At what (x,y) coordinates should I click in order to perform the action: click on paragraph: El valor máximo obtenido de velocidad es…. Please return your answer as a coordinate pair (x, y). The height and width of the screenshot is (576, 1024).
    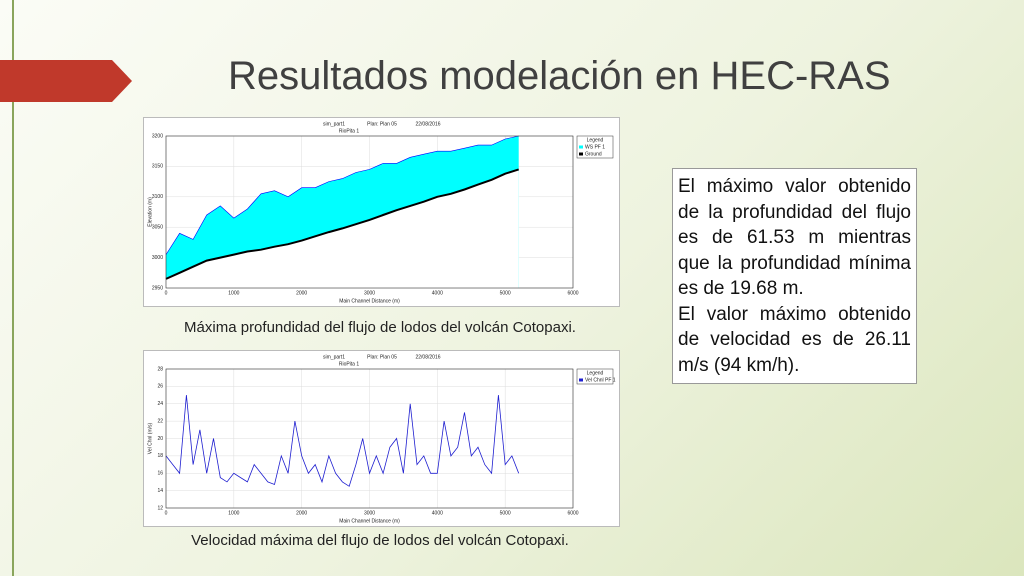
    Looking at the image, I should click on (794, 339).